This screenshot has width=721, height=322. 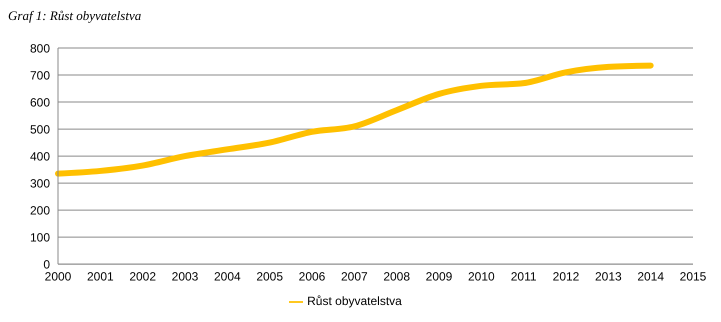 I want to click on x-tick-label: 2009, so click(x=439, y=277).